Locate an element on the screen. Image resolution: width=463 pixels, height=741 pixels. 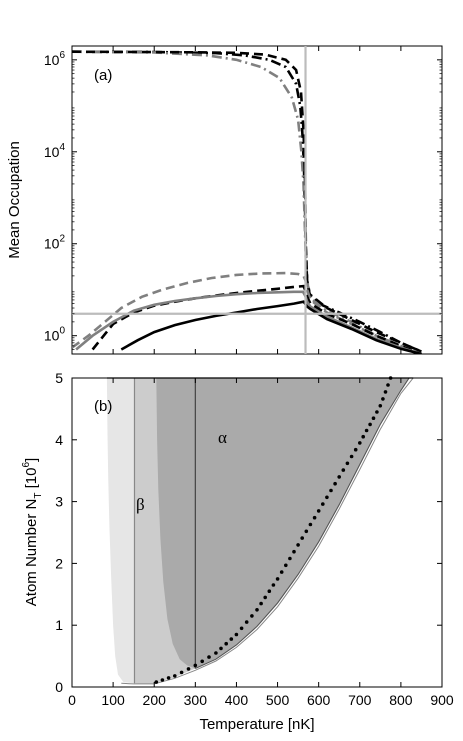
y-tick-exp: 6 is located at coordinates (62, 55).